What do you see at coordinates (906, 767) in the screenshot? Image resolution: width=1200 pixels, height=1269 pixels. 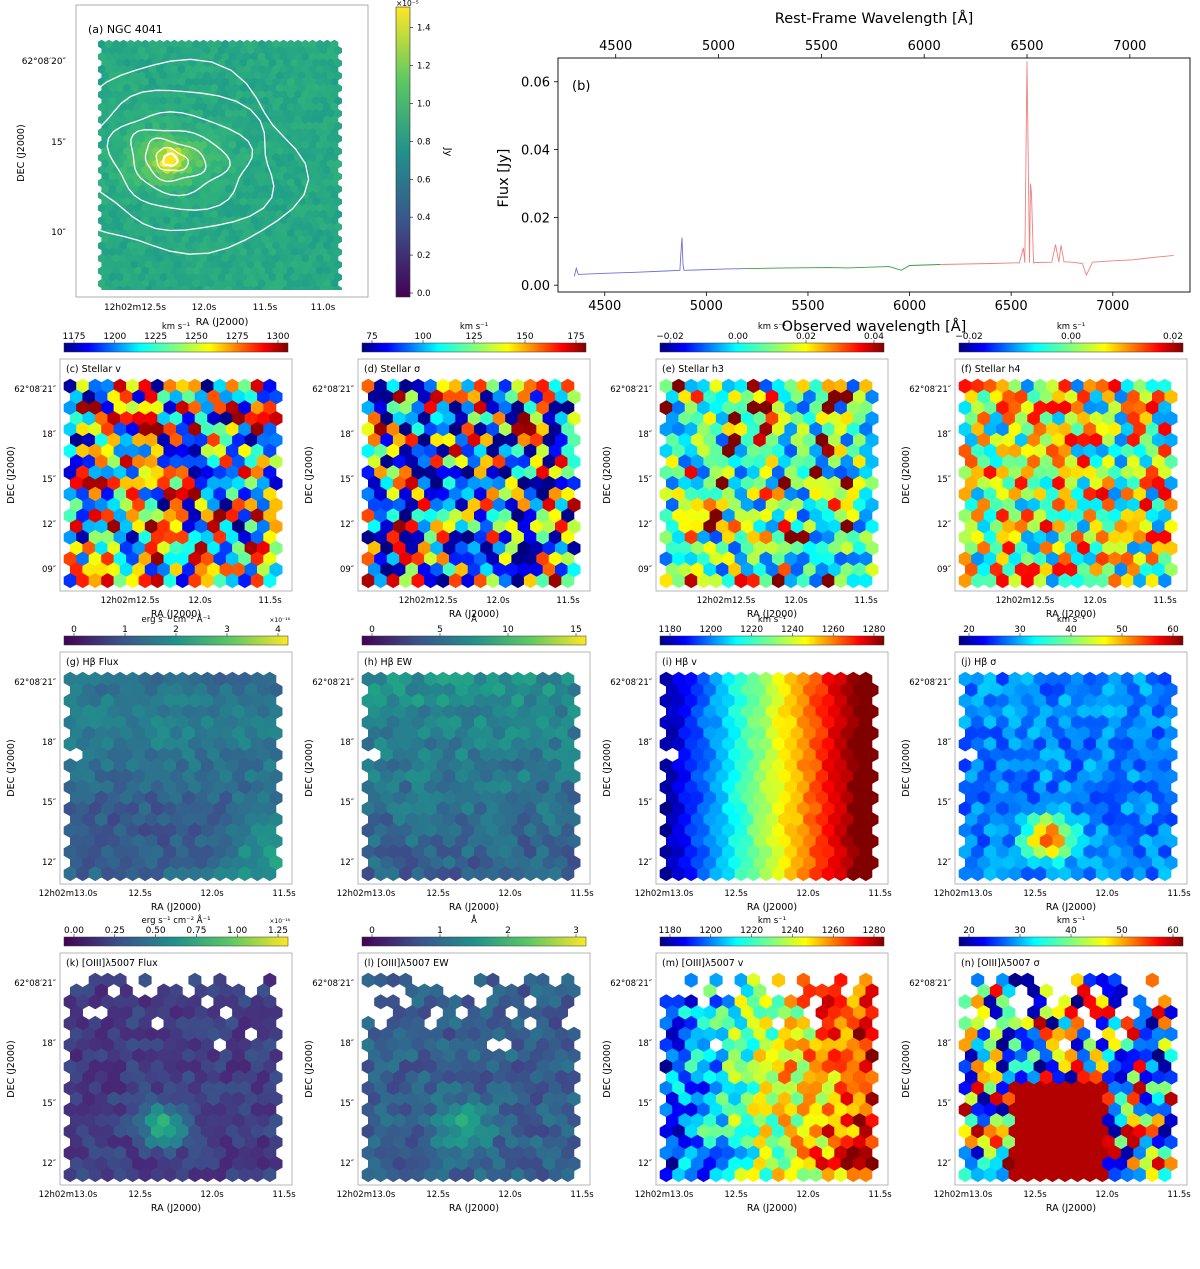 I see `panel-j-ylabel: DEC (J2000)` at bounding box center [906, 767].